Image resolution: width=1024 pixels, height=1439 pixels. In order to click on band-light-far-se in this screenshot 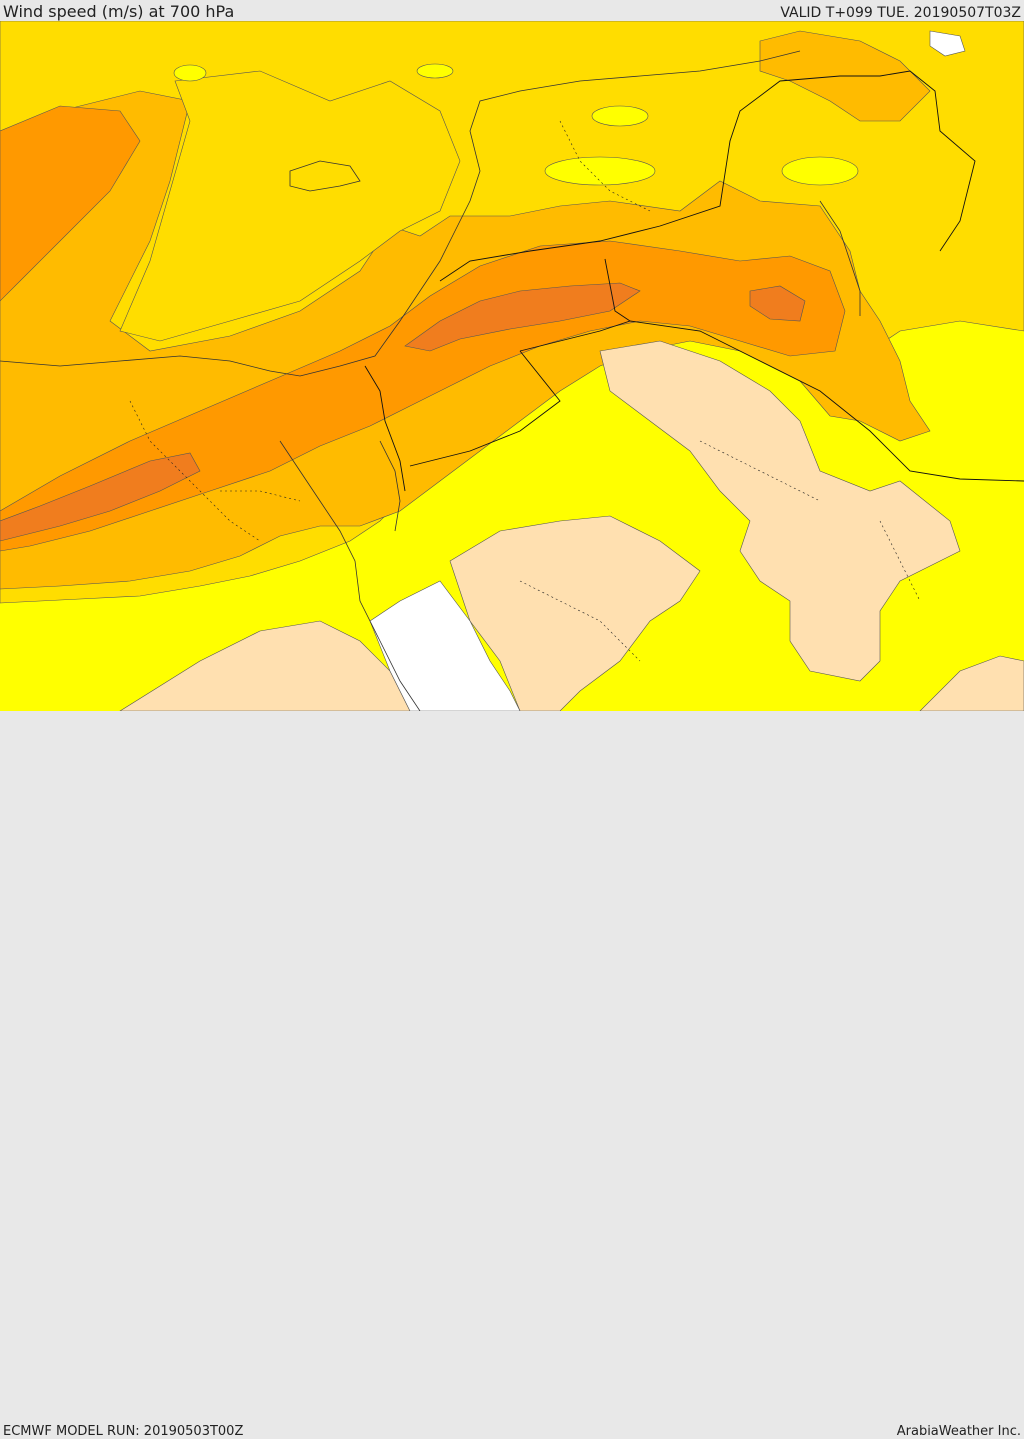, I will do `click(971, 683)`.